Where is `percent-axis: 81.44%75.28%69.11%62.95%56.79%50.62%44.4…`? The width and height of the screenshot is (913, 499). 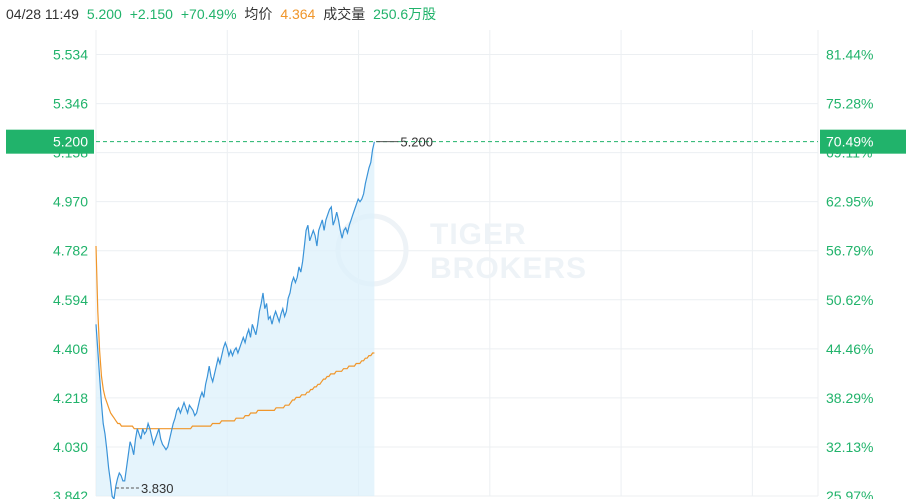
percent-axis: 81.44%75.28%69.11%62.95%56.79%50.62%44.4… is located at coordinates (849, 273).